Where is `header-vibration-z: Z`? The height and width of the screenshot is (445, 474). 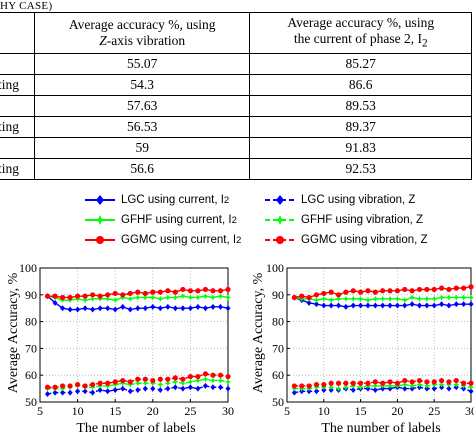 header-vibration-z: Z is located at coordinates (103, 40).